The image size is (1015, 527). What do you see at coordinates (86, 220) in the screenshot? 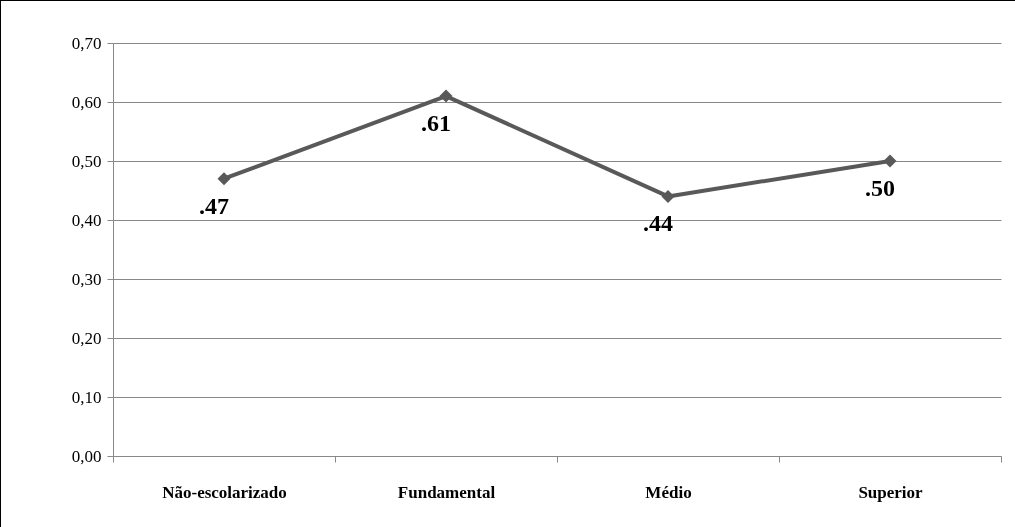
I see `y-tick-label: 0,40` at bounding box center [86, 220].